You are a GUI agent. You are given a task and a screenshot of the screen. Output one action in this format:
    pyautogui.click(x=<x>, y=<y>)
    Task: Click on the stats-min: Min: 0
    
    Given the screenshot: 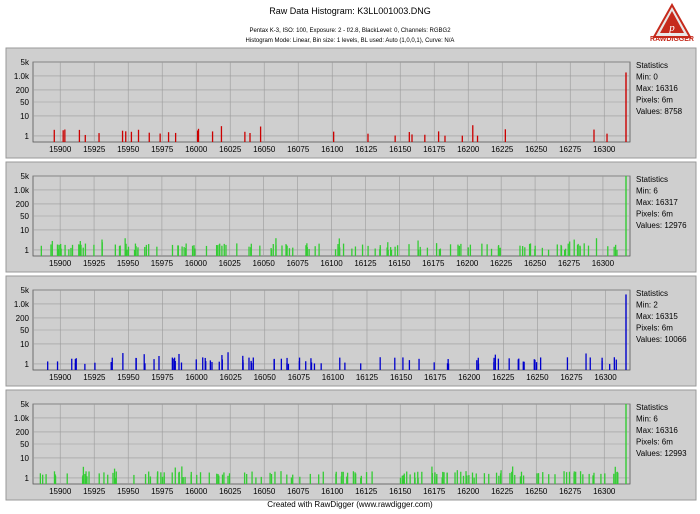 What is the action you would take?
    pyautogui.click(x=647, y=77)
    